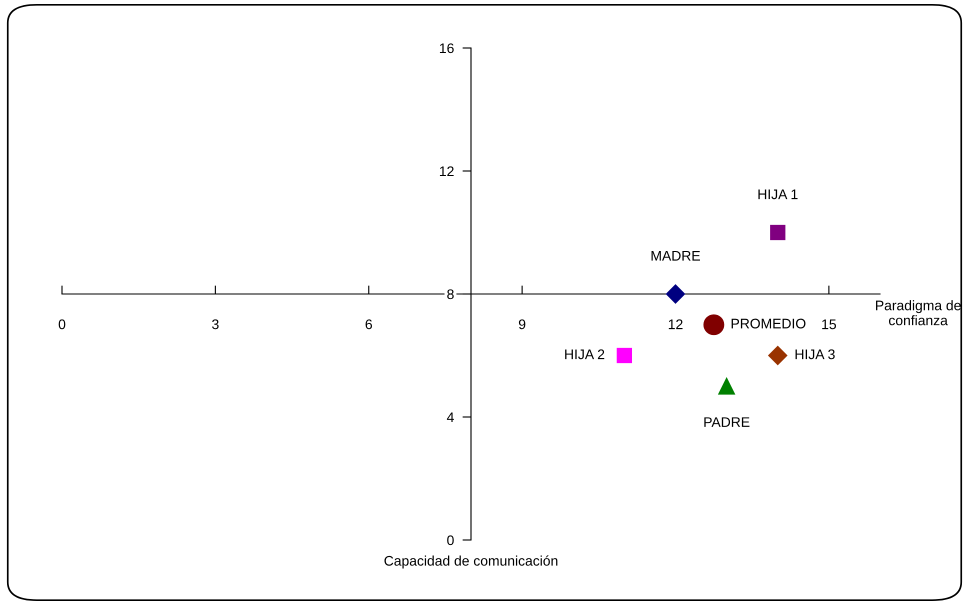 The width and height of the screenshot is (969, 605). What do you see at coordinates (471, 561) in the screenshot?
I see `x-axis-title: Capacidad de comunicación` at bounding box center [471, 561].